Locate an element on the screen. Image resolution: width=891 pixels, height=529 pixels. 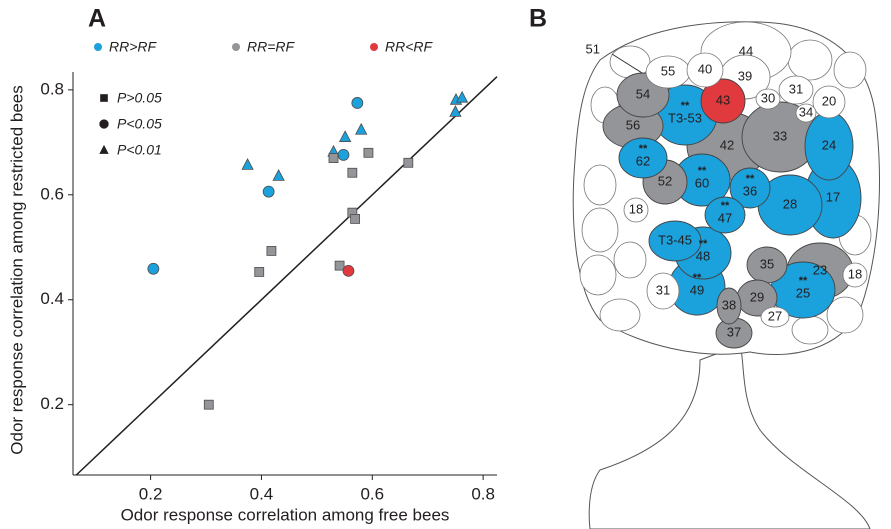
x-tick-label: 0.4 is located at coordinates (262, 493).